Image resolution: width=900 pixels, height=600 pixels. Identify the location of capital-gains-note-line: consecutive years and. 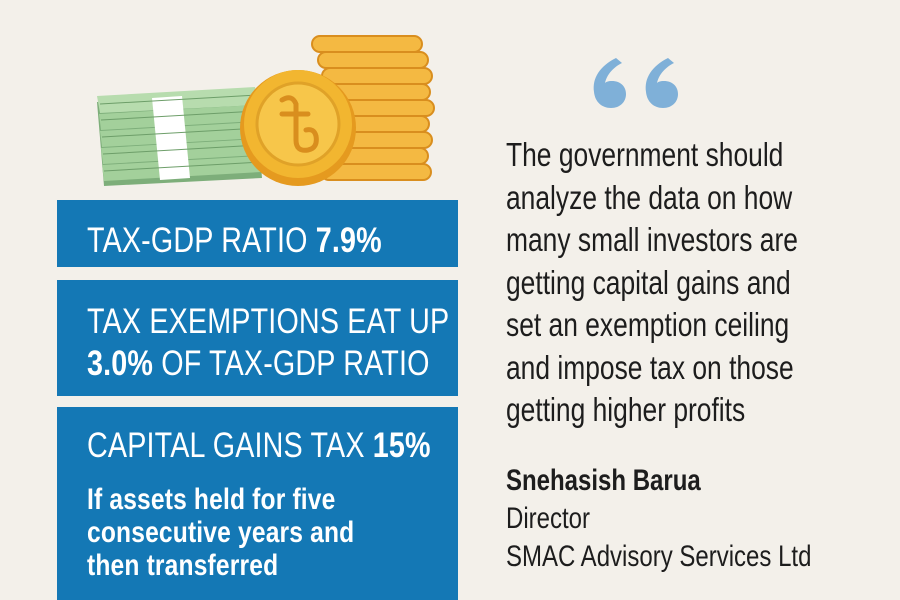
(221, 532).